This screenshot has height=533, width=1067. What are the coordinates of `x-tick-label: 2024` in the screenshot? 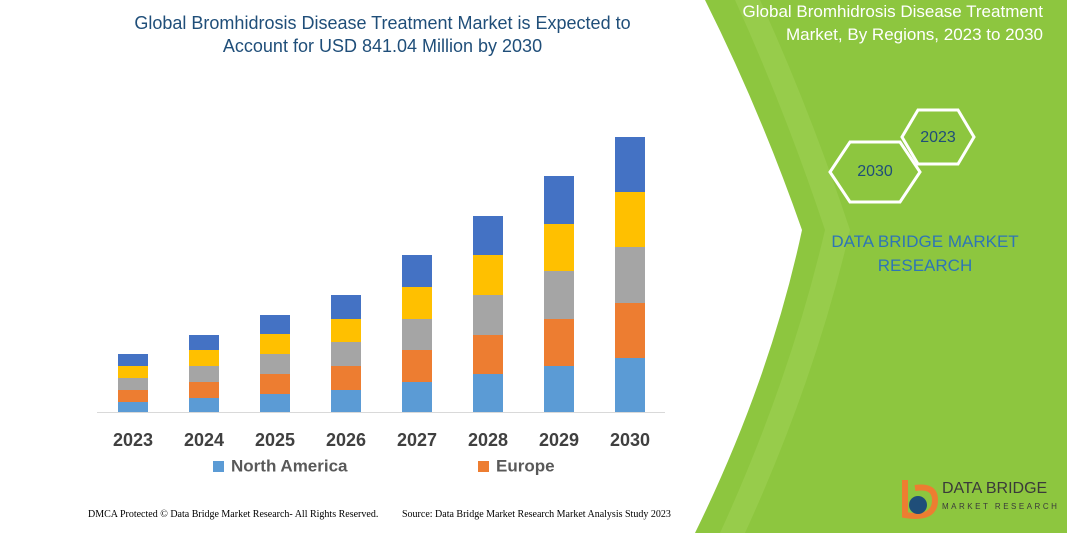 It's located at (204, 440).